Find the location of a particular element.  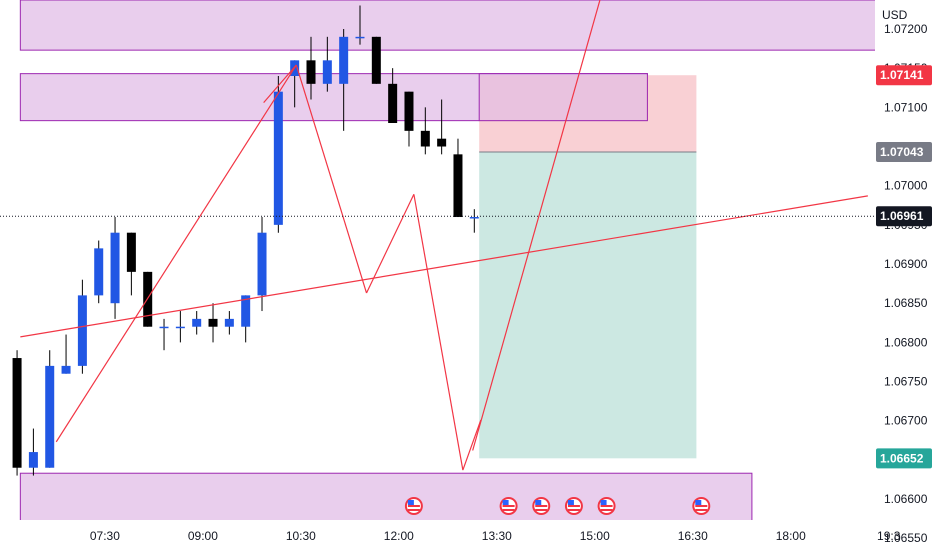

y-tick-label: 1.06550 is located at coordinates (906, 538).